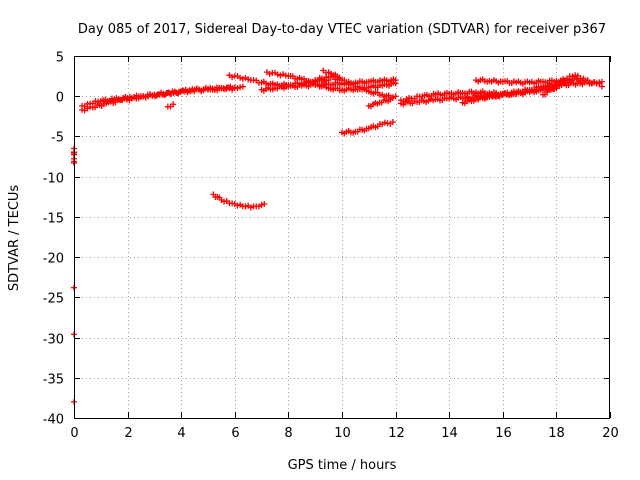  Describe the element at coordinates (342, 465) in the screenshot. I see `x-axis-label: GPS time / hours` at that location.